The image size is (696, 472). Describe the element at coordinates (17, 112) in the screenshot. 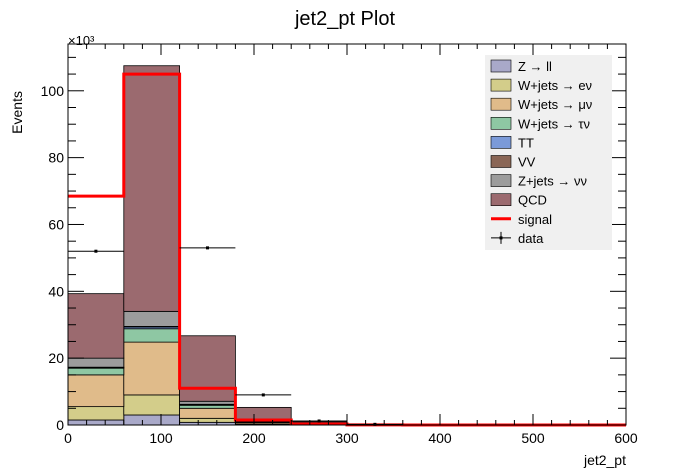

I see `y-axis-label: Events` at that location.